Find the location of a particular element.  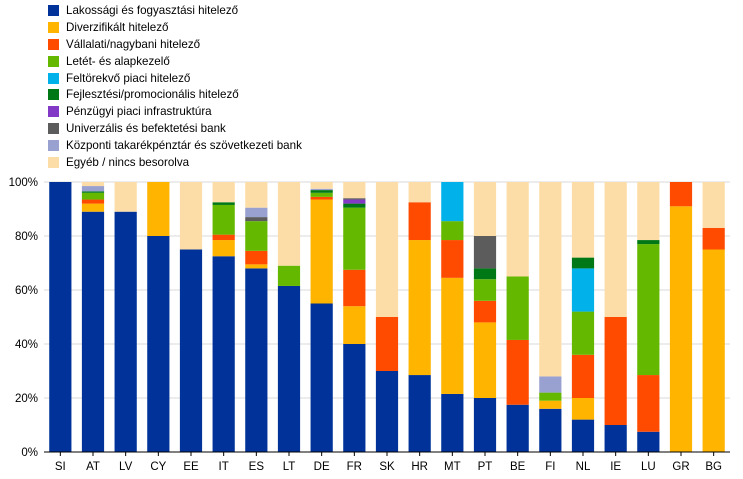

legend-item: Fejlesztési/promocionális hitelező is located at coordinates (175, 94).